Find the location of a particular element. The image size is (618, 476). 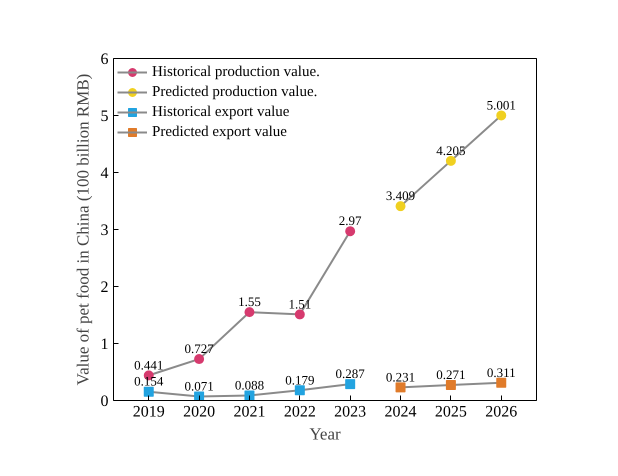

data-label: 0.287 is located at coordinates (351, 374).